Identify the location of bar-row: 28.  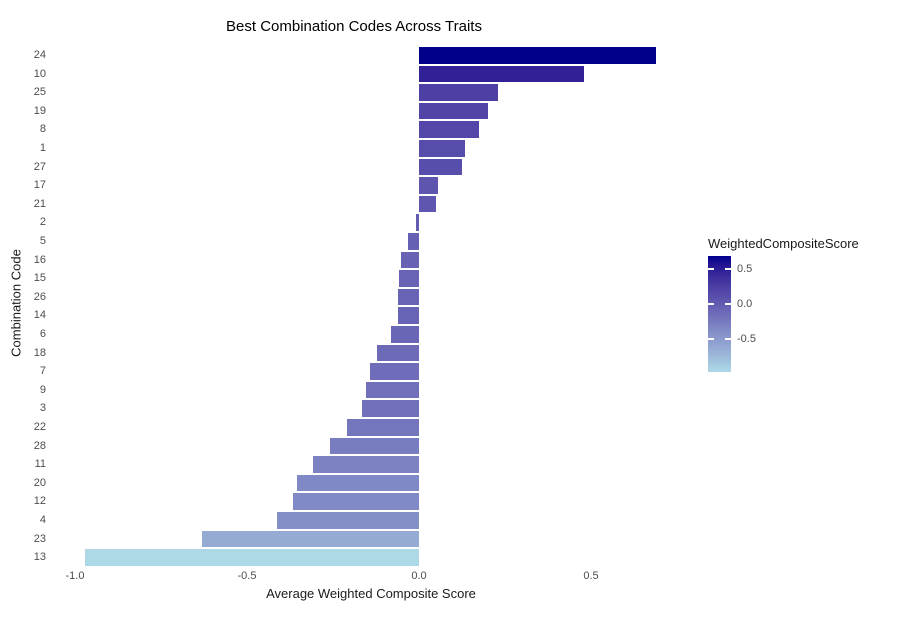
(360, 446).